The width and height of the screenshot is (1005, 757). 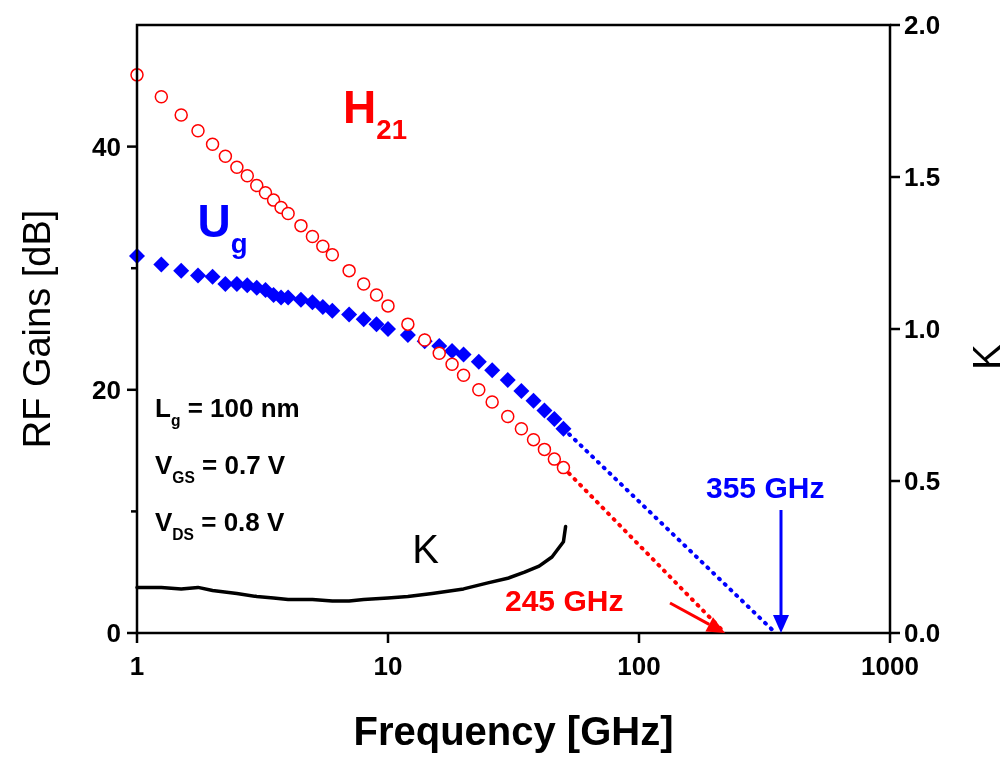 What do you see at coordinates (137, 666) in the screenshot?
I see `x-tick-label: 1` at bounding box center [137, 666].